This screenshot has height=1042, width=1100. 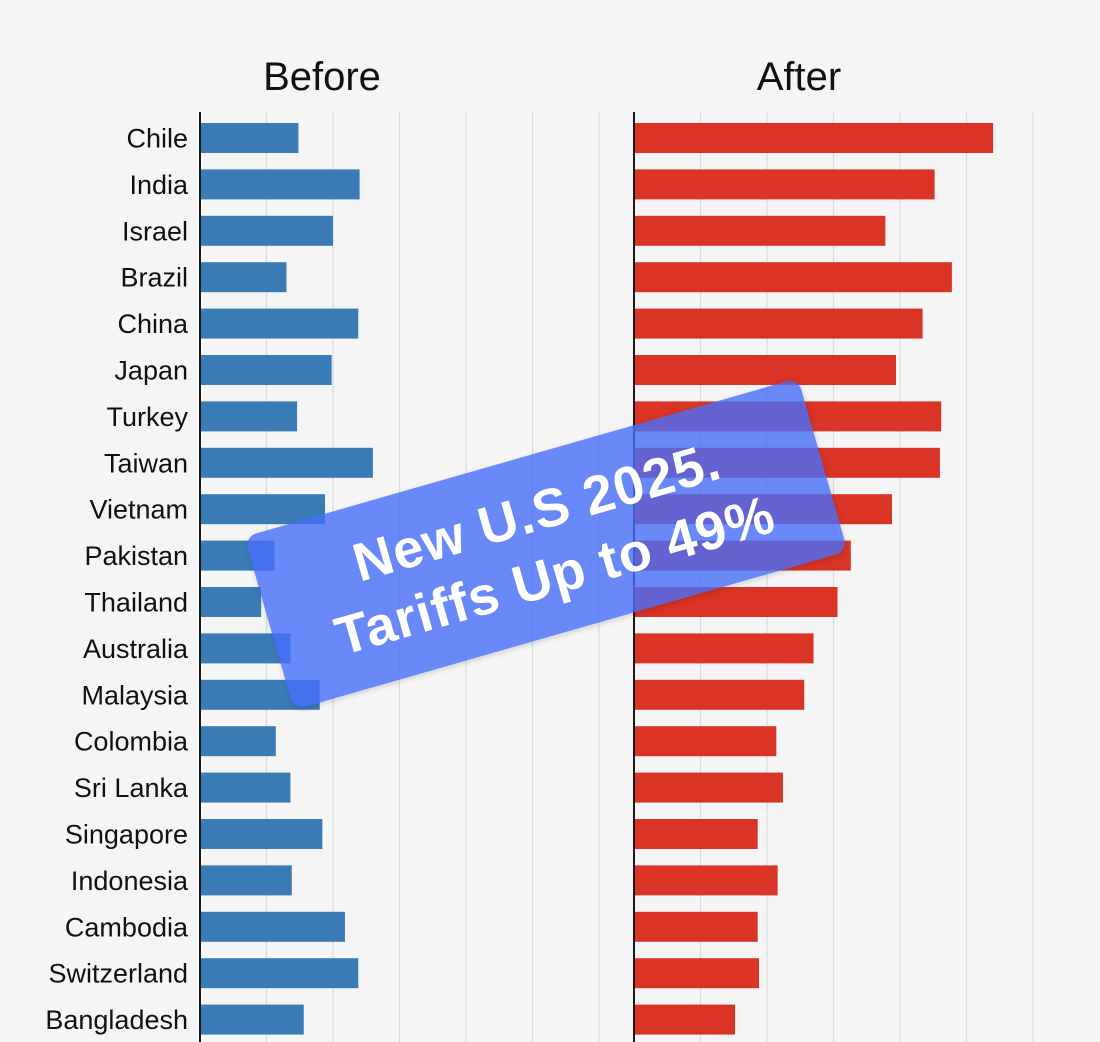 I want to click on category-label: Pakistan, so click(x=136, y=556).